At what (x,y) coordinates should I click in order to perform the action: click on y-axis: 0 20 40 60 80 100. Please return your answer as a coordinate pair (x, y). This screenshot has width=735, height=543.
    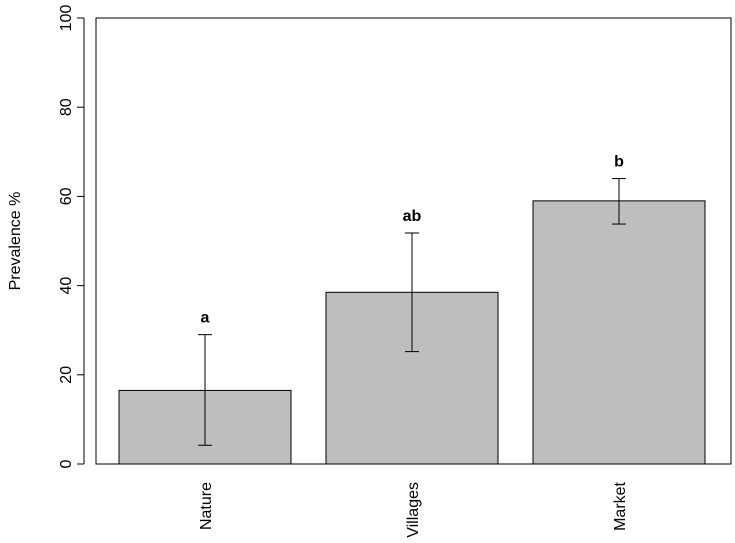
    Looking at the image, I should click on (71, 236).